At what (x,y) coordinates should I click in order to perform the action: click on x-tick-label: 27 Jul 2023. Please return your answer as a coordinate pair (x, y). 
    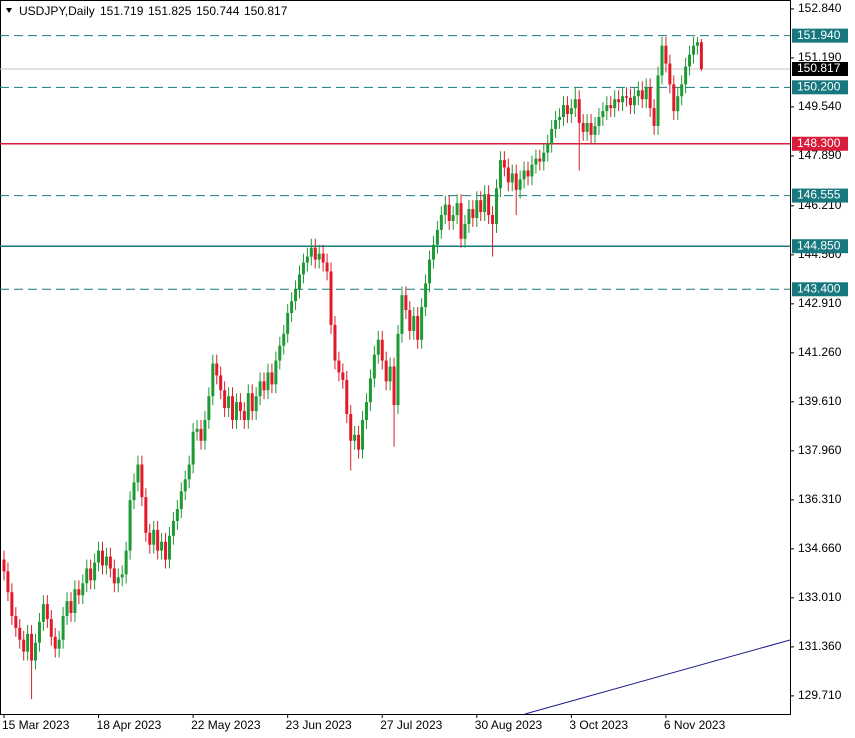
    Looking at the image, I should click on (411, 725).